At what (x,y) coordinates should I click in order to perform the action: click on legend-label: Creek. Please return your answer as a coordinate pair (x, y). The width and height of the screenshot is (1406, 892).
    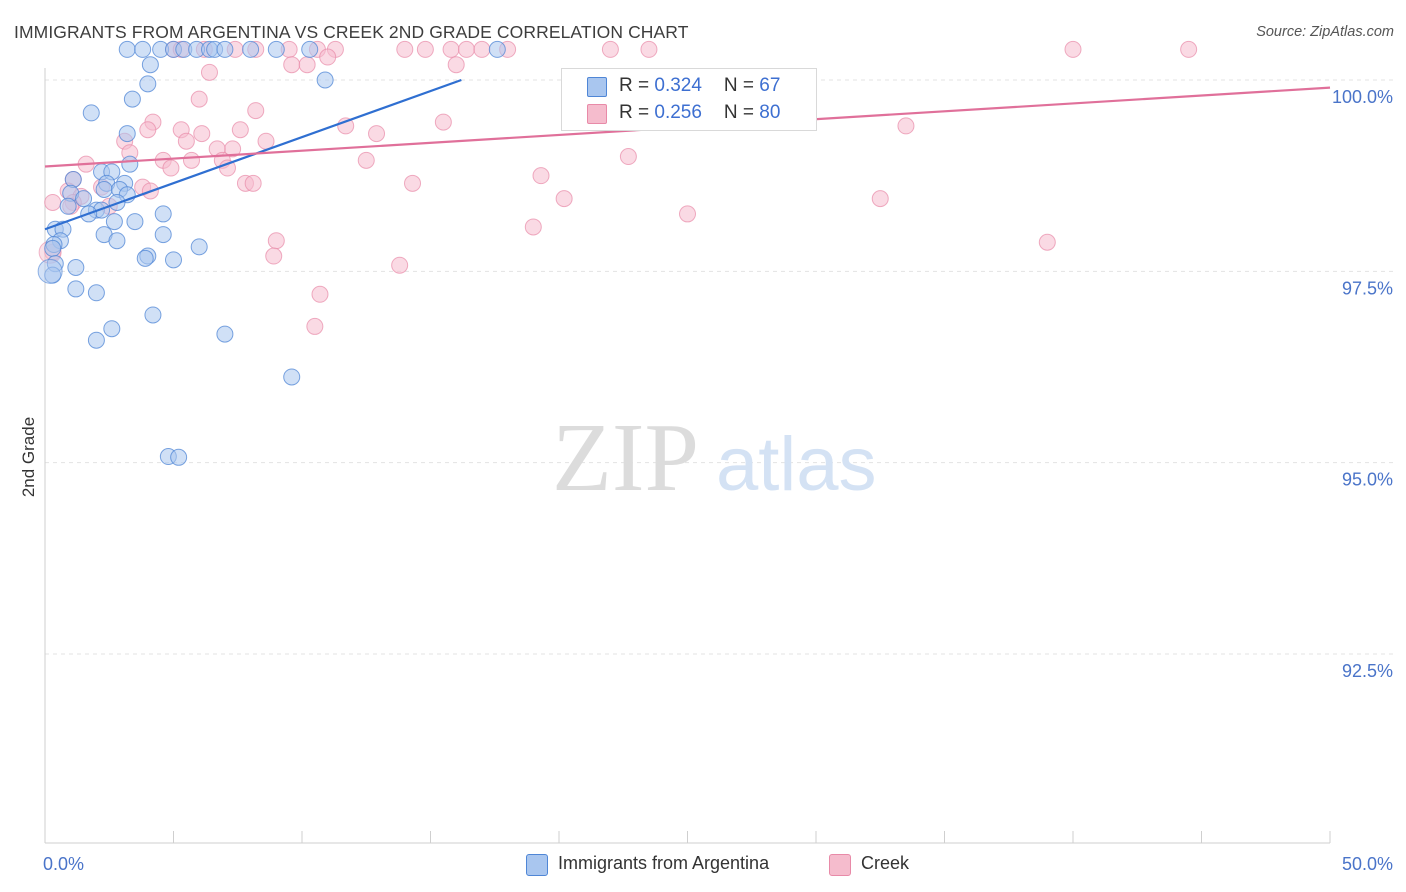
    Looking at the image, I should click on (885, 863).